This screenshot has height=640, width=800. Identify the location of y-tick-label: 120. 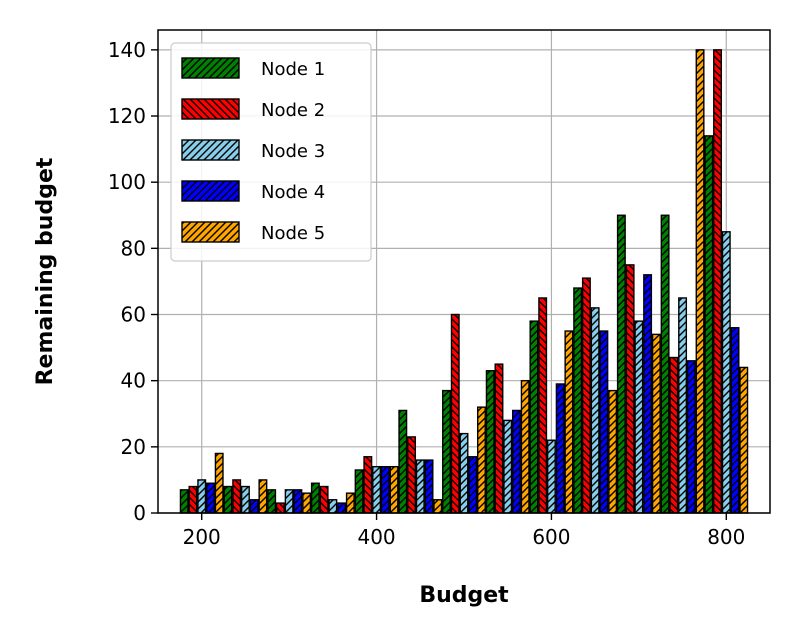
(127, 116).